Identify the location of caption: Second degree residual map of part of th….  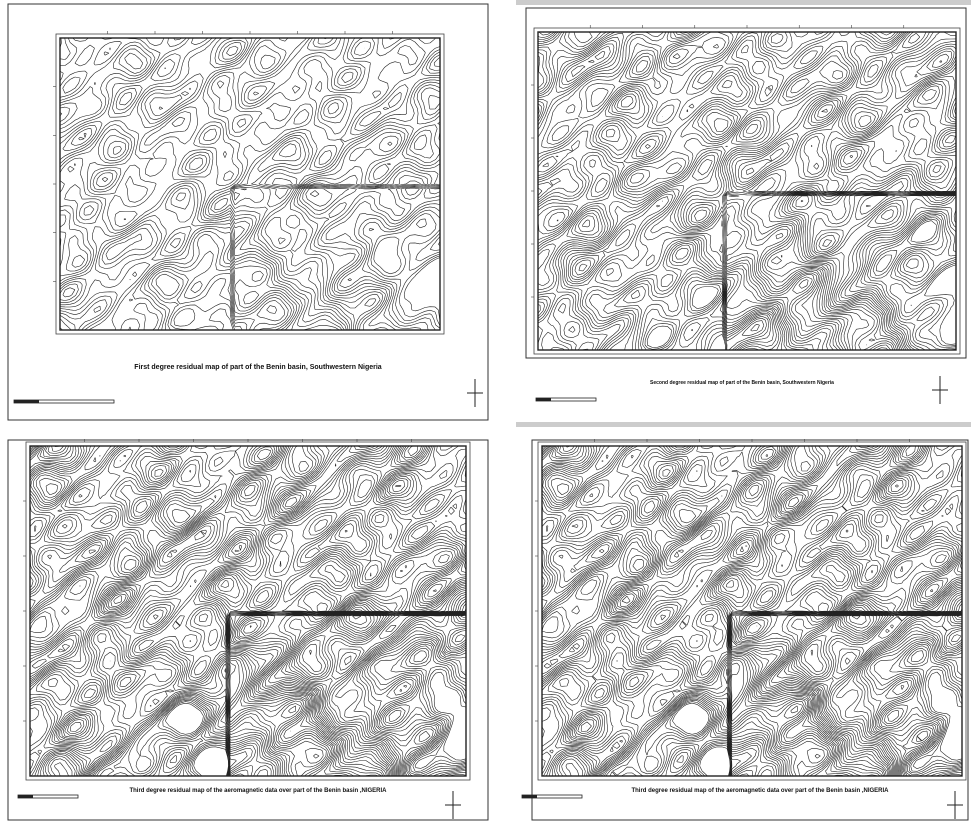
(742, 383).